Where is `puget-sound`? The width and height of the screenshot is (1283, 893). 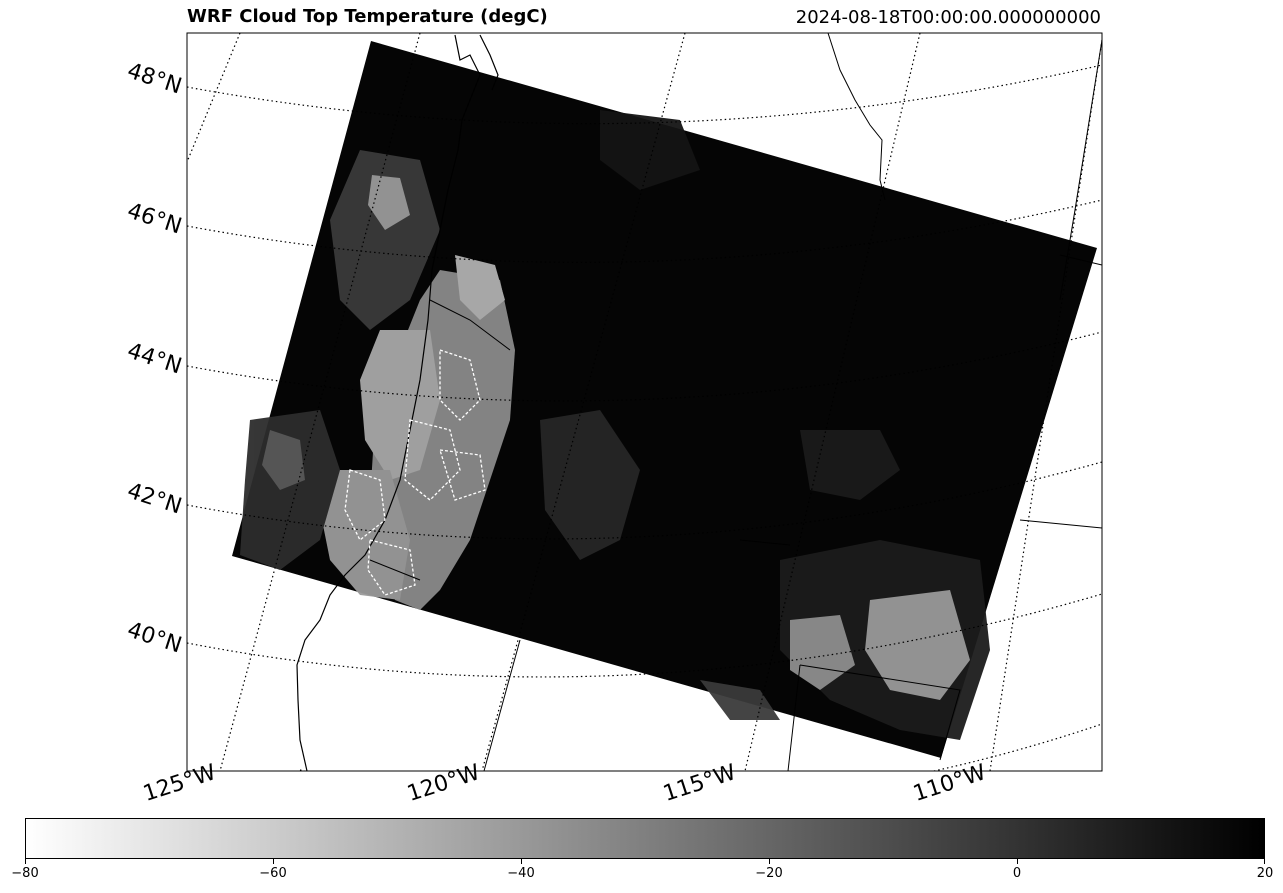
puget-sound is located at coordinates (489, 62).